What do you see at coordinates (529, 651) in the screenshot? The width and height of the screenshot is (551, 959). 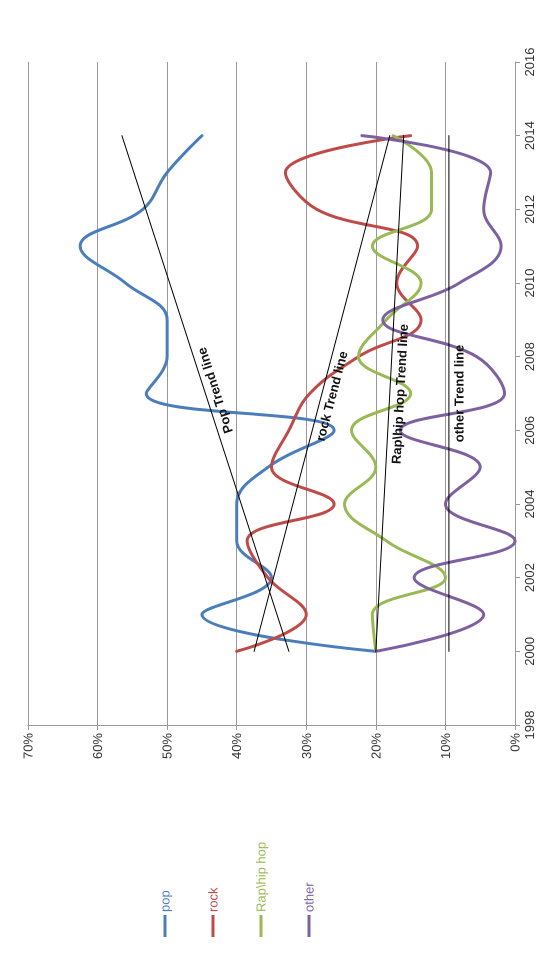 I see `y-tick-label: 2000` at bounding box center [529, 651].